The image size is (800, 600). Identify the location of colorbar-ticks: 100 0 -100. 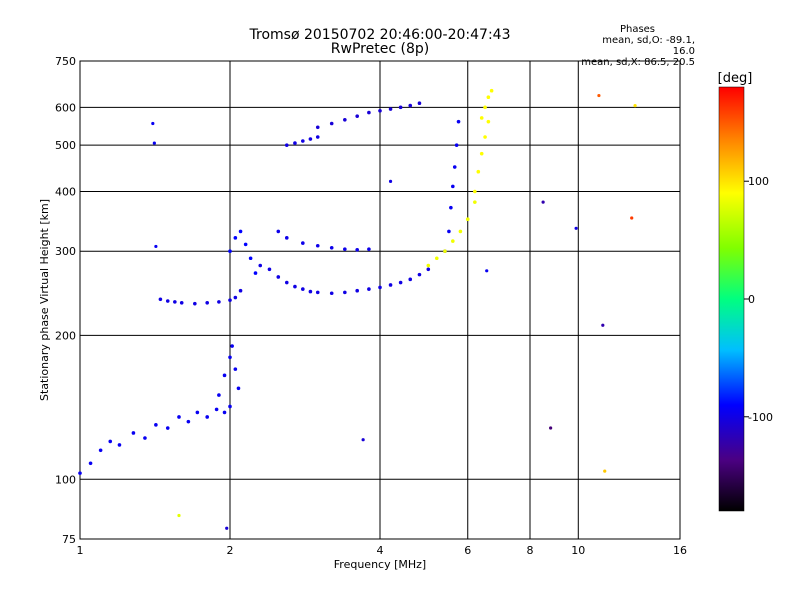
(758, 299).